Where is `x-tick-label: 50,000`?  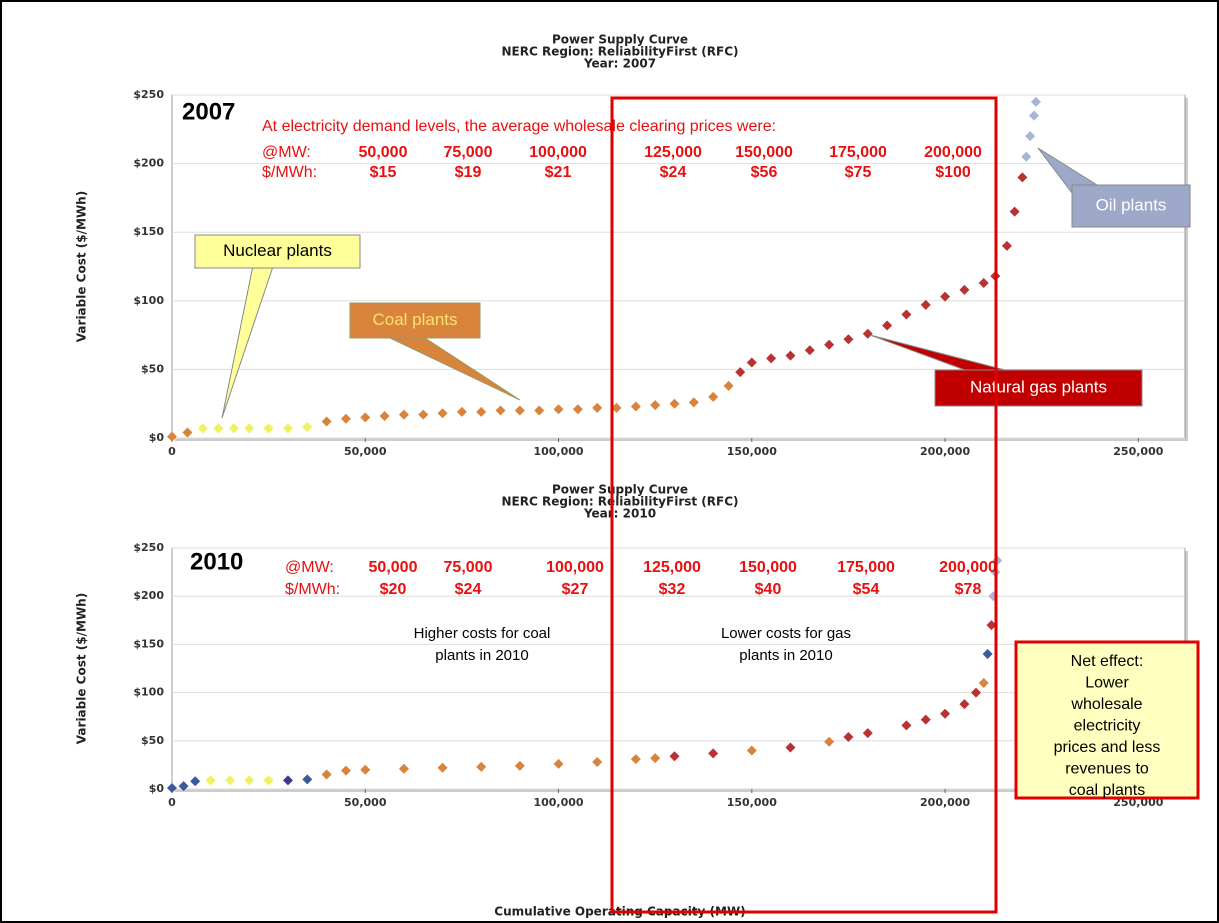
x-tick-label: 50,000 is located at coordinates (365, 451).